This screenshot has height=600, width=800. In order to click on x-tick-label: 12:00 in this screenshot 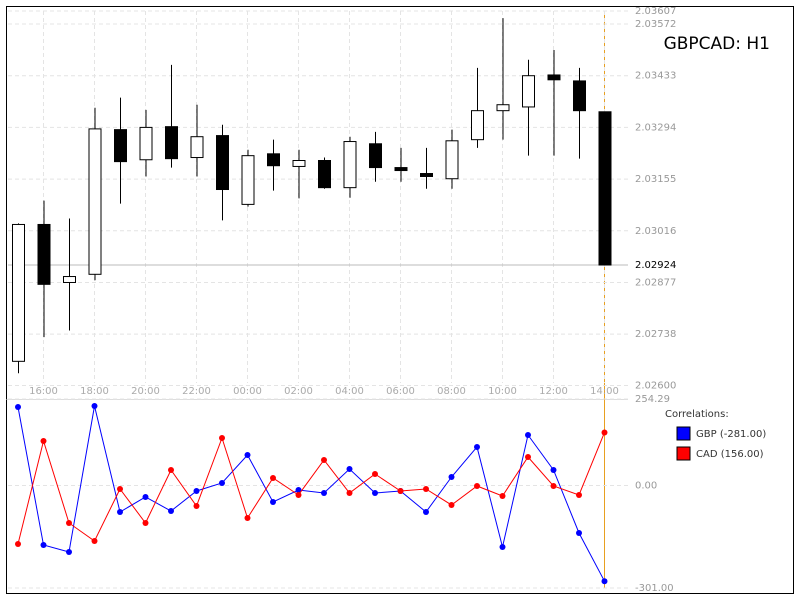, I will do `click(553, 391)`.